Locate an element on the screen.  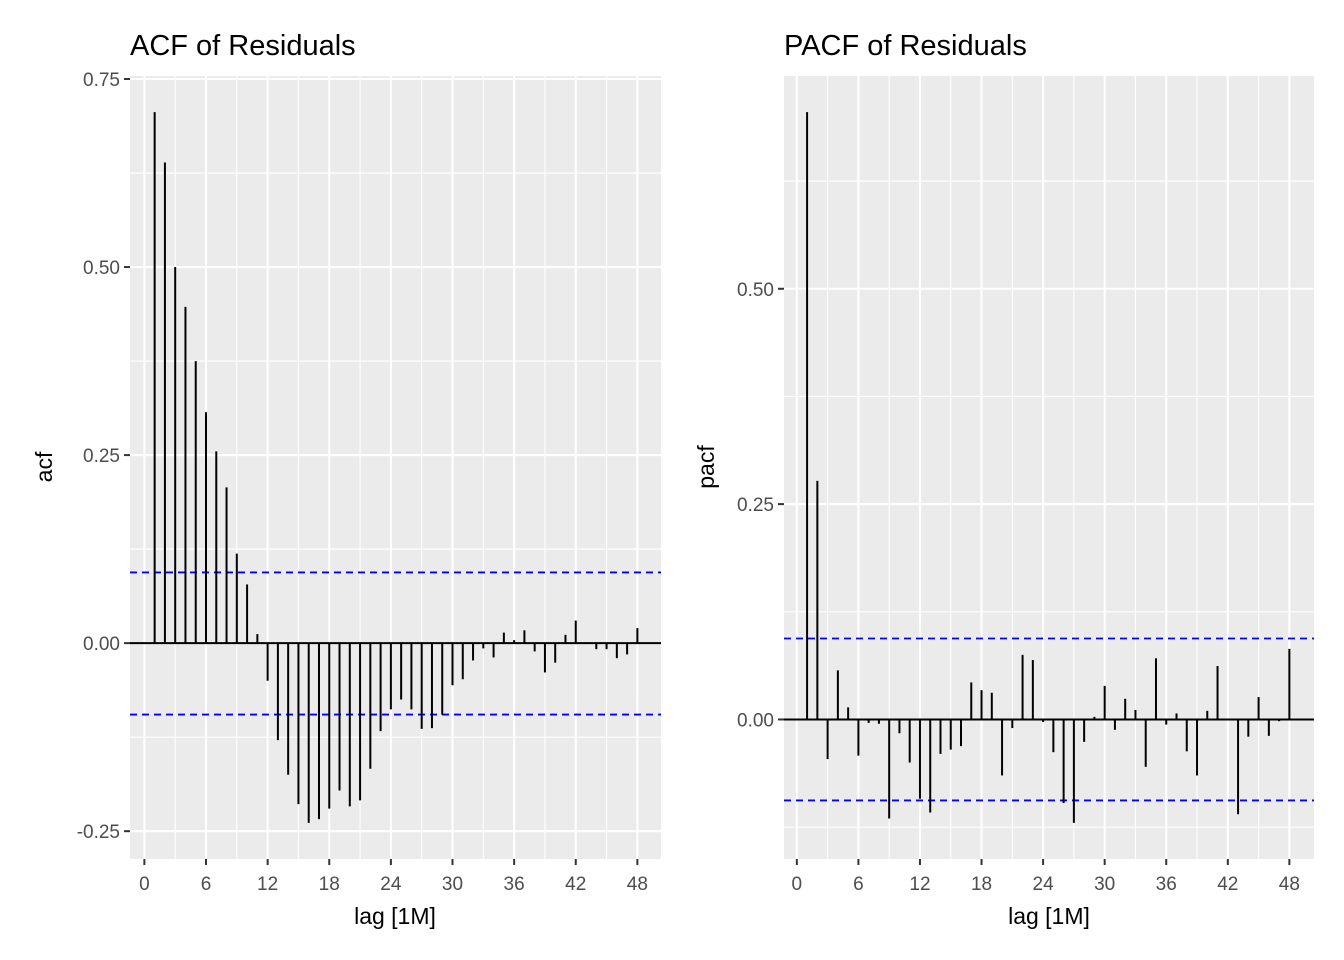
pacf-x-tick-label: 18 is located at coordinates (981, 884).